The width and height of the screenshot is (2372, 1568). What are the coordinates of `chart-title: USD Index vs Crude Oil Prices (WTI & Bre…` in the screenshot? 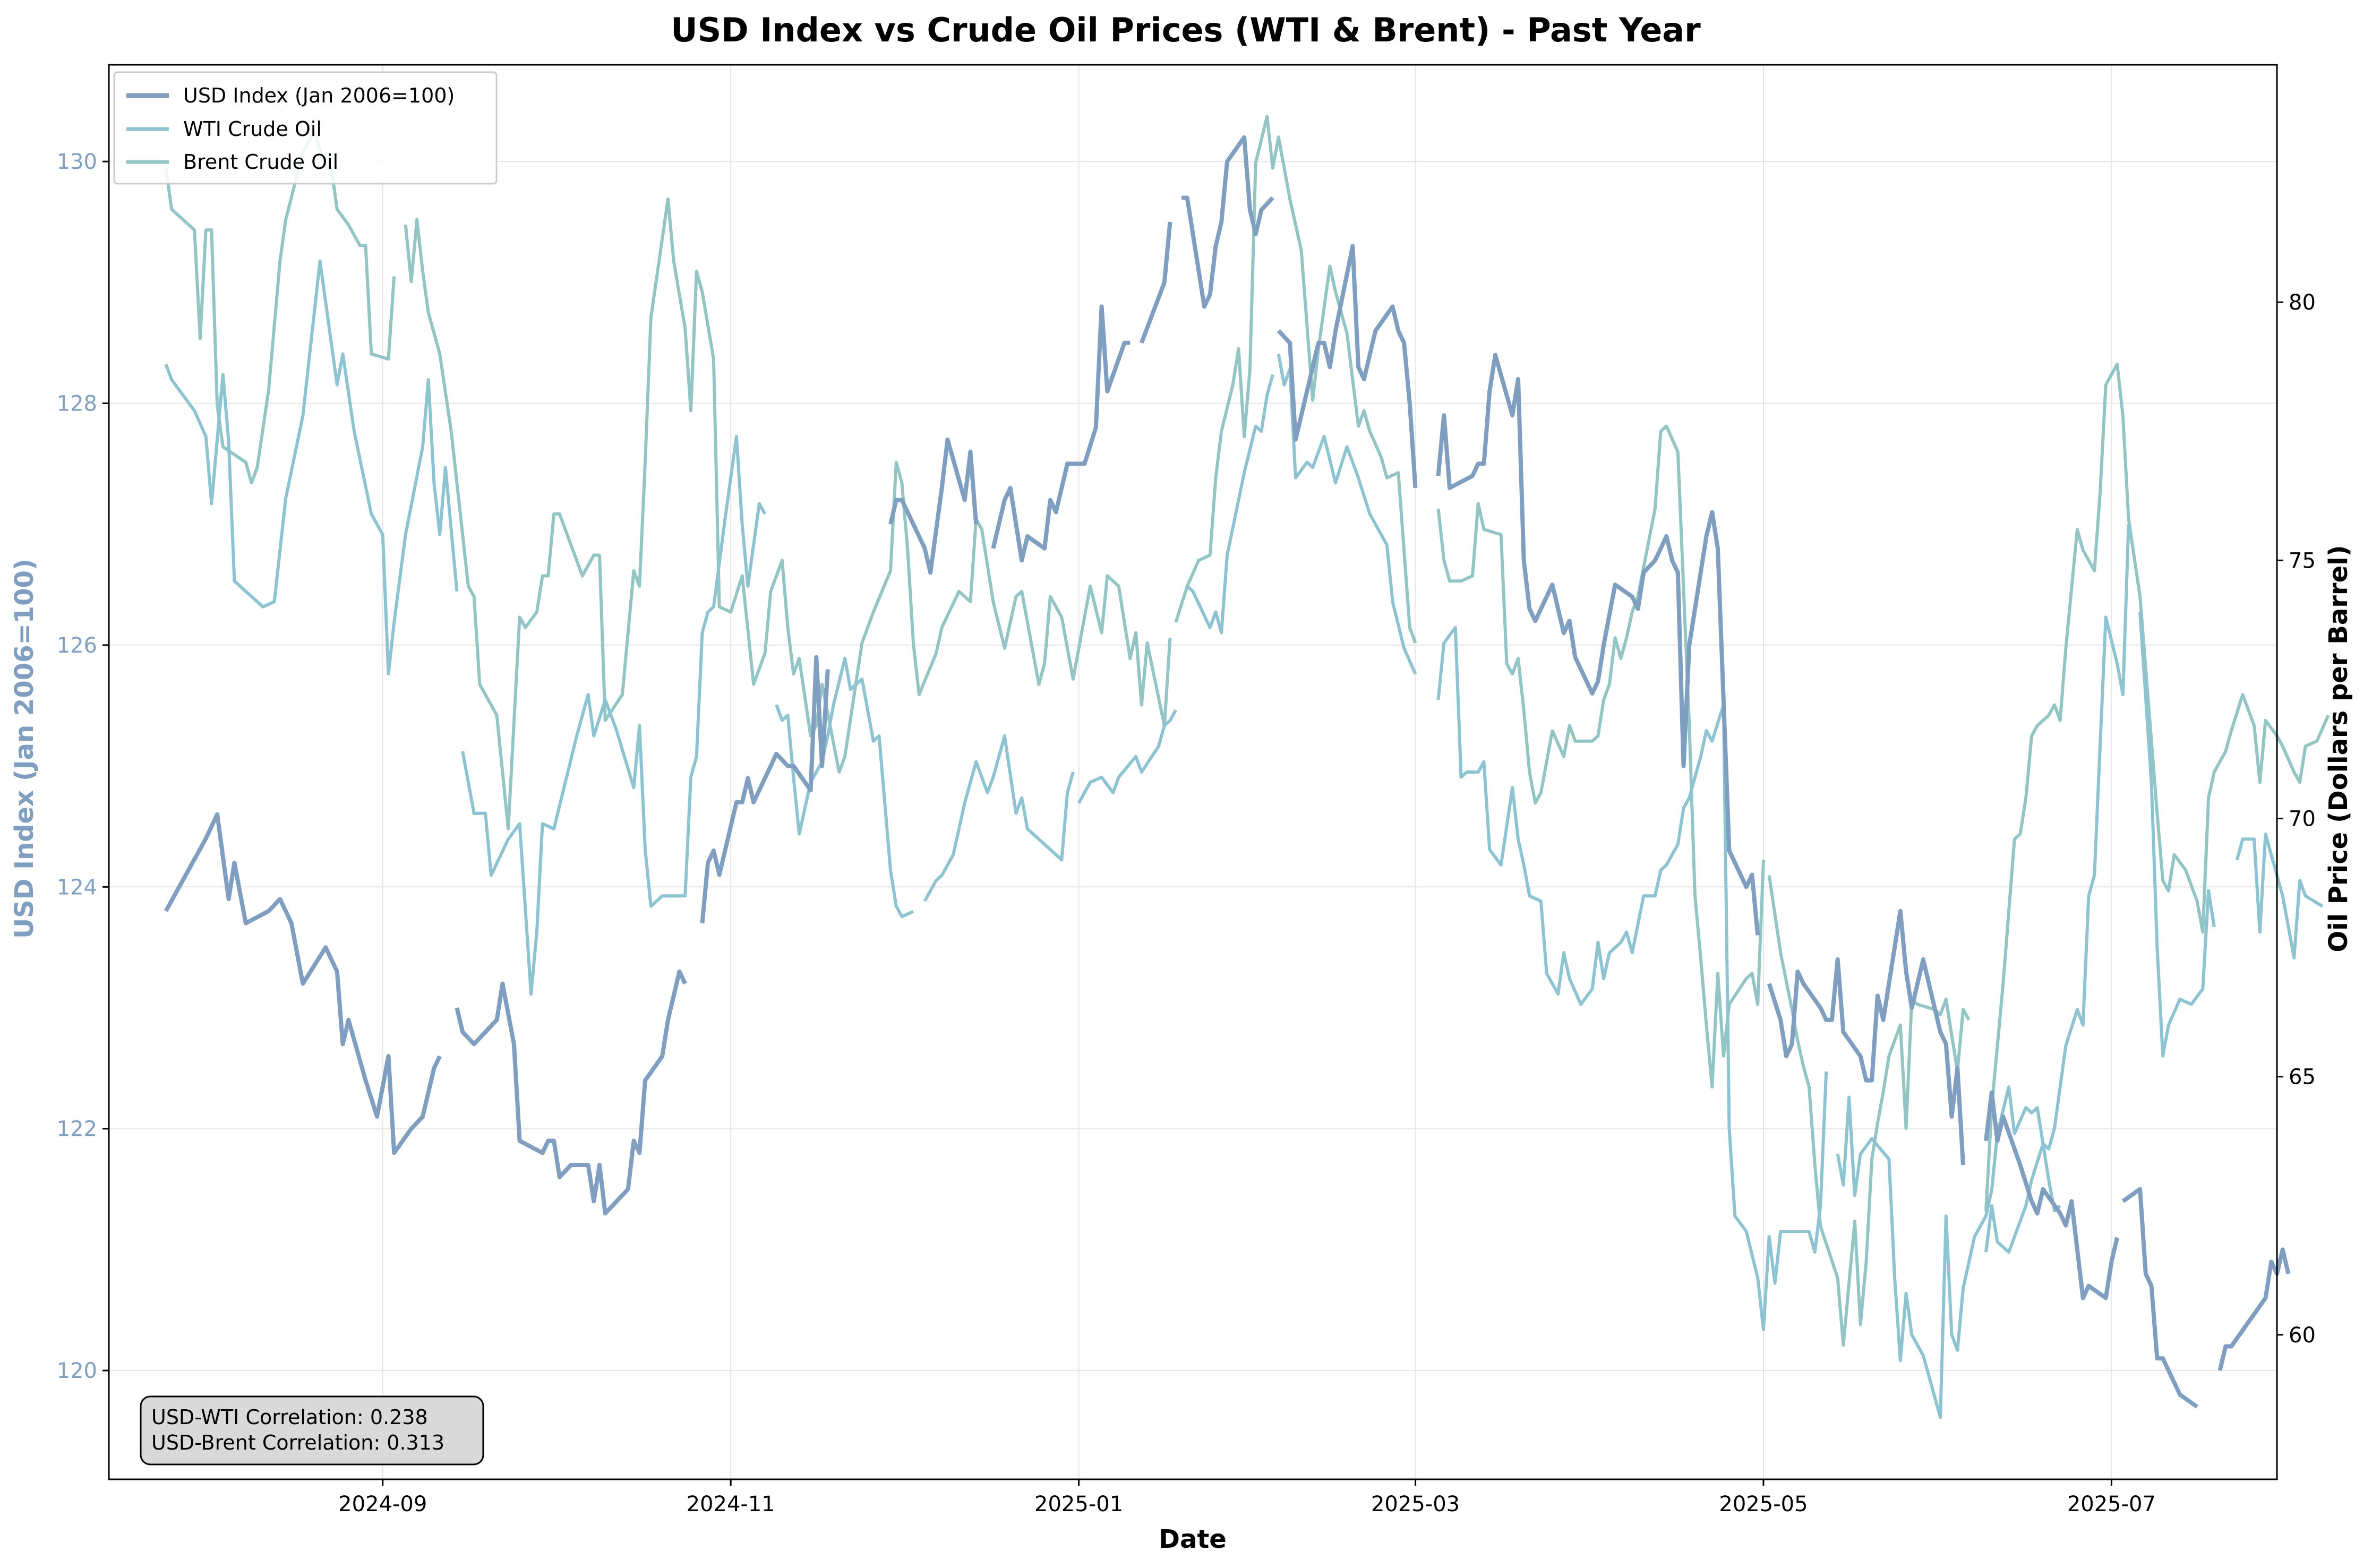 It's located at (1186, 30).